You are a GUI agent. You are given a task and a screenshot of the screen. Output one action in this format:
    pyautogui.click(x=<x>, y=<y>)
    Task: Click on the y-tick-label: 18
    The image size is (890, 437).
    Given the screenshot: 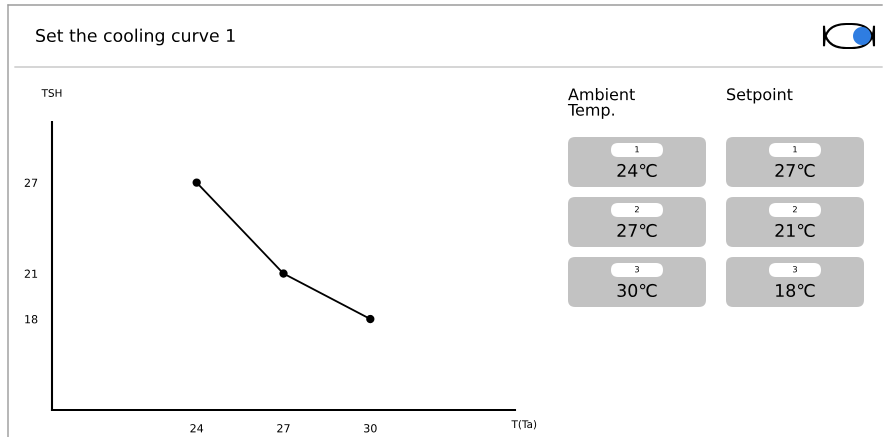 What is the action you would take?
    pyautogui.click(x=31, y=319)
    